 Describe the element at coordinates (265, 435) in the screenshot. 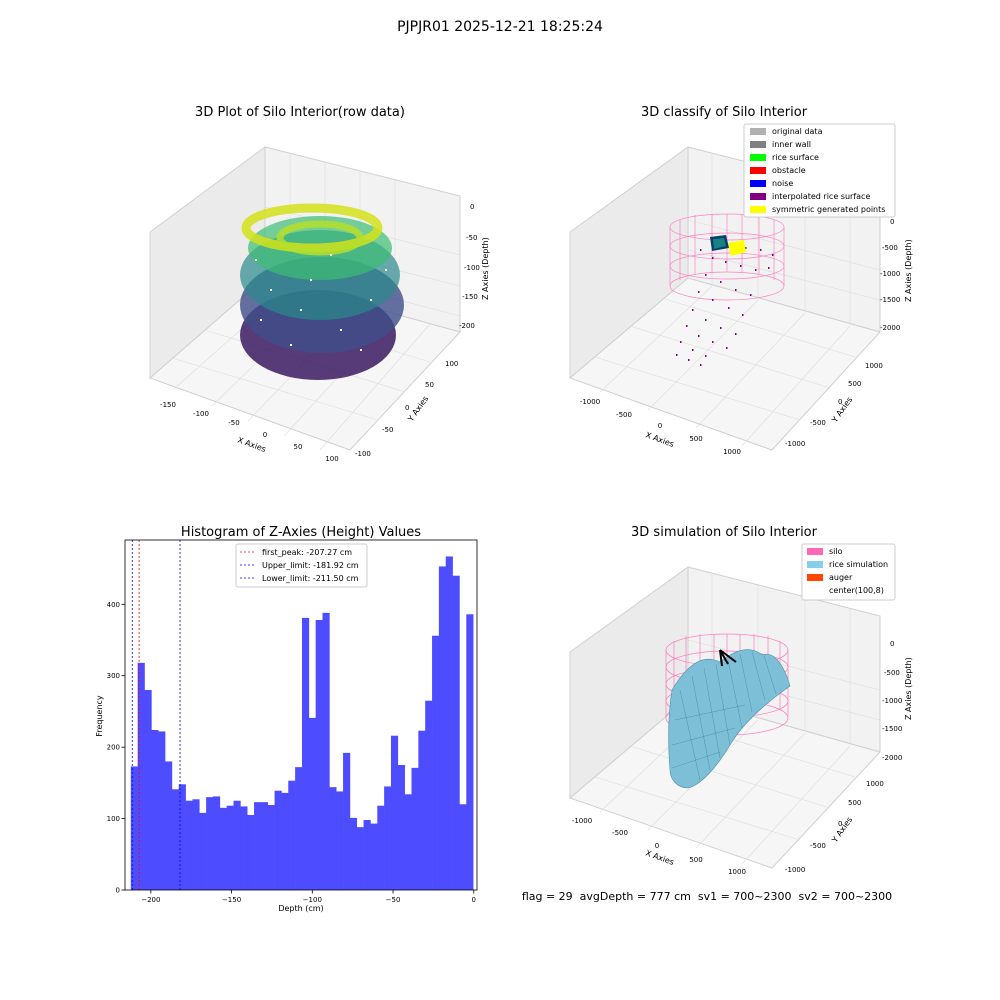

I see `panel1-xtick: 0` at that location.